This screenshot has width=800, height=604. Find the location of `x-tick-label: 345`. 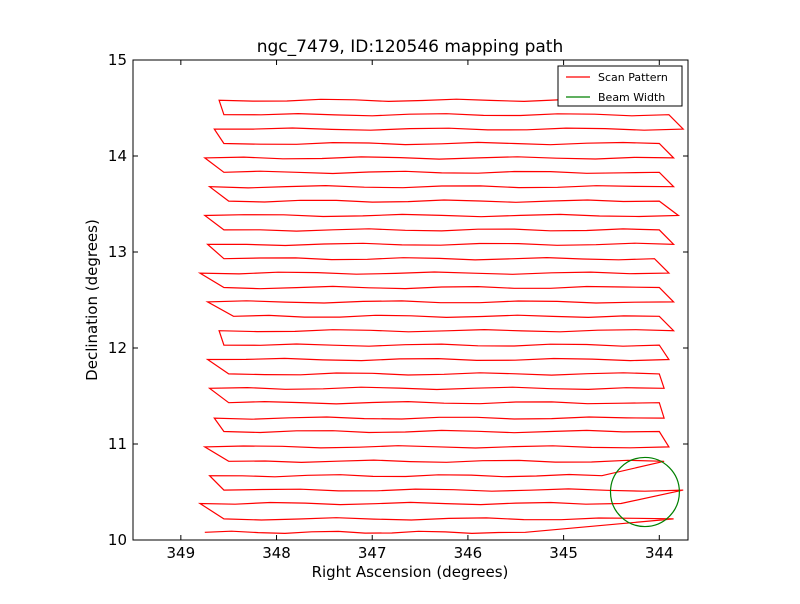

x-tick-label: 345 is located at coordinates (563, 553).